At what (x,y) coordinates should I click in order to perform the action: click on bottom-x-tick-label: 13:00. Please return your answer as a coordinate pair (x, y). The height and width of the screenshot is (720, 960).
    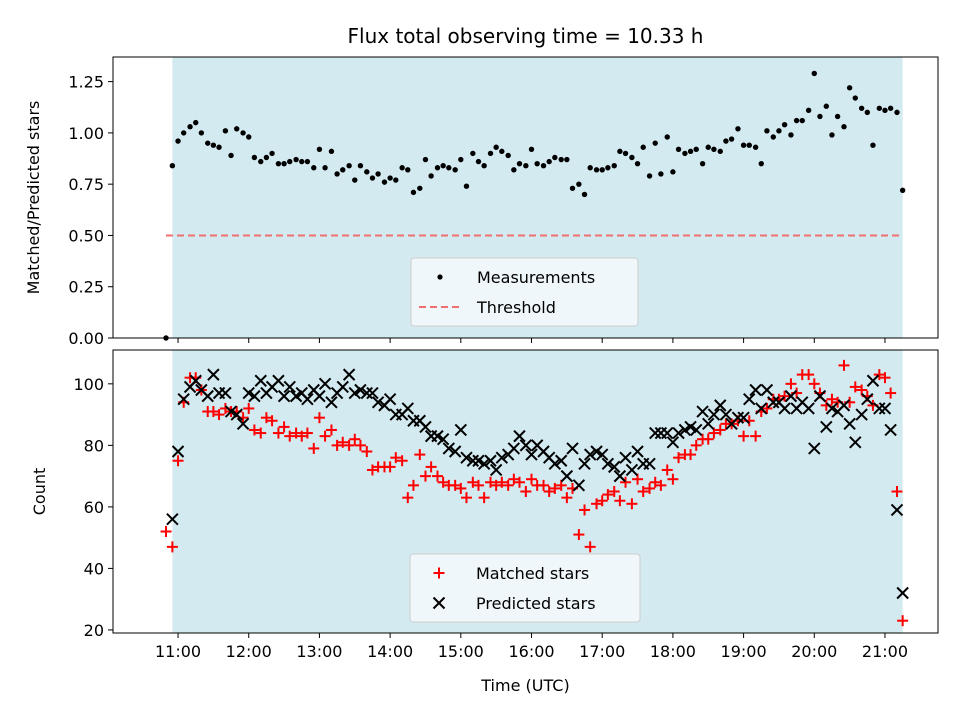
    Looking at the image, I should click on (319, 651).